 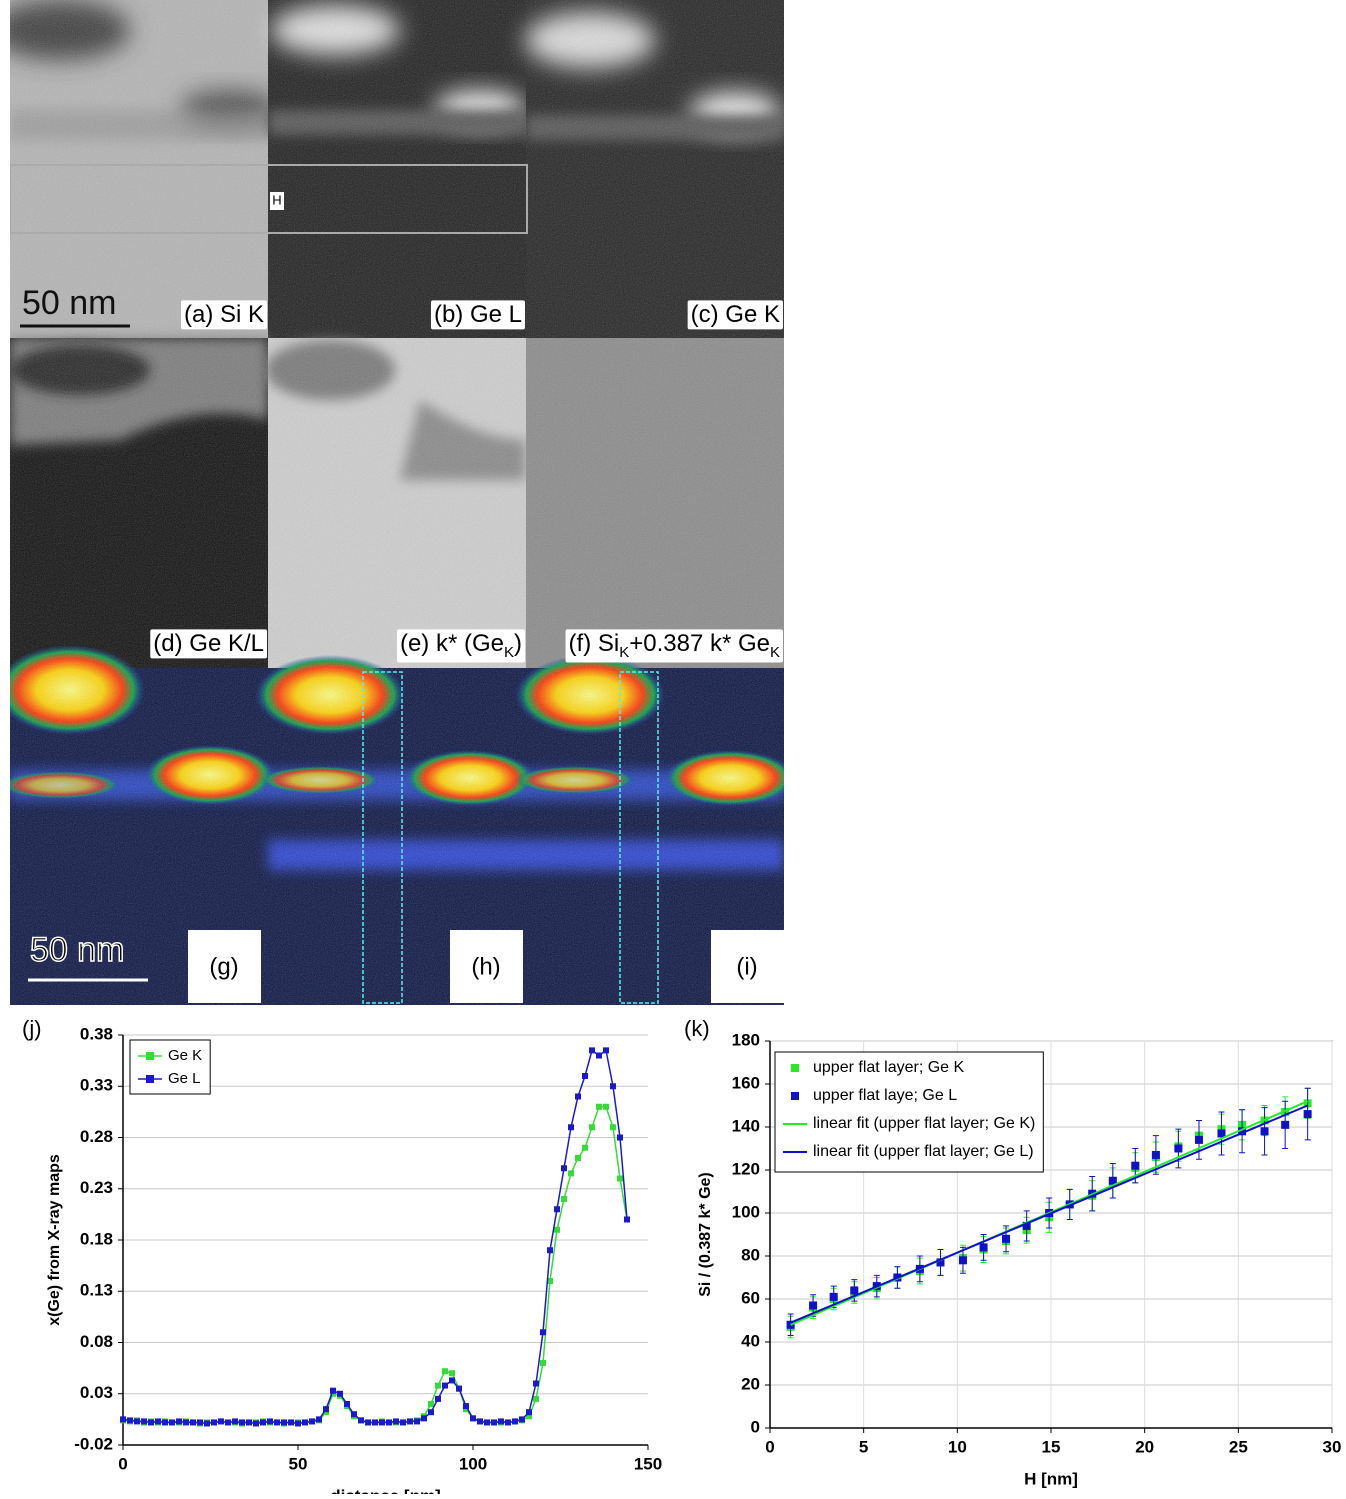 What do you see at coordinates (863, 1446) in the screenshot?
I see `x-tick-label: 5` at bounding box center [863, 1446].